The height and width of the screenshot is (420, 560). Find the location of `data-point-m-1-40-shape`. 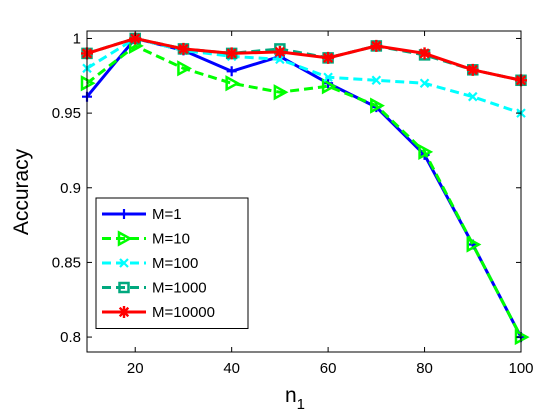

data-point-m-1-40-shape is located at coordinates (231, 71).